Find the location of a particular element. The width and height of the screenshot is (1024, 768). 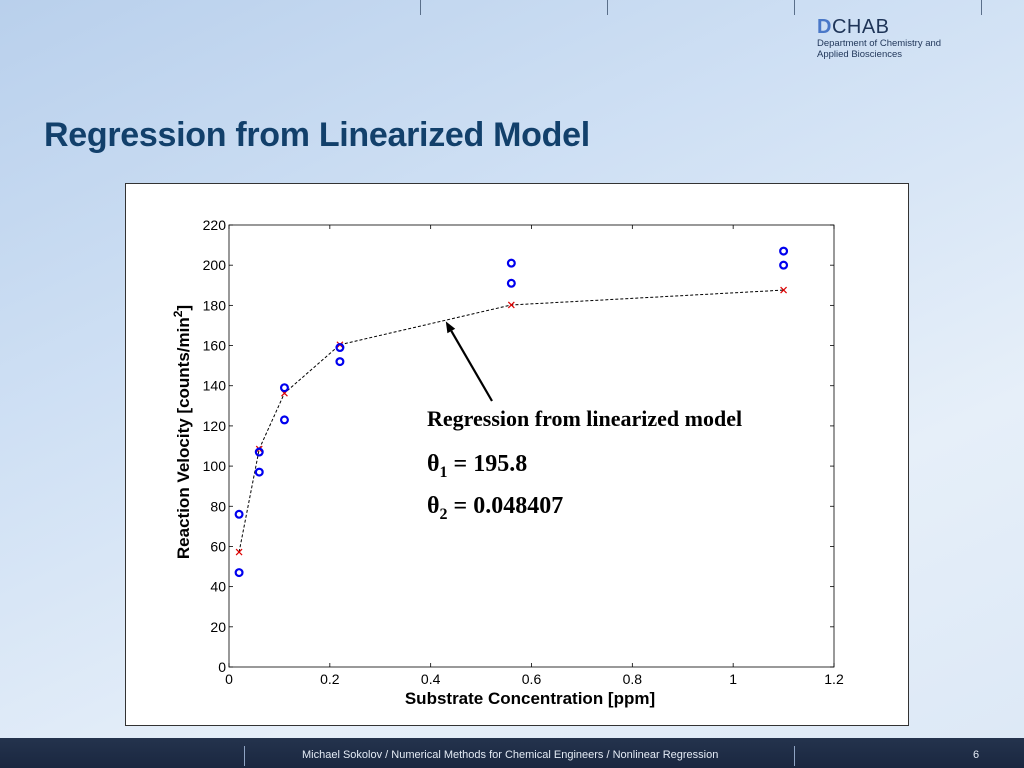

y-tick-label: 40 is located at coordinates (218, 587).